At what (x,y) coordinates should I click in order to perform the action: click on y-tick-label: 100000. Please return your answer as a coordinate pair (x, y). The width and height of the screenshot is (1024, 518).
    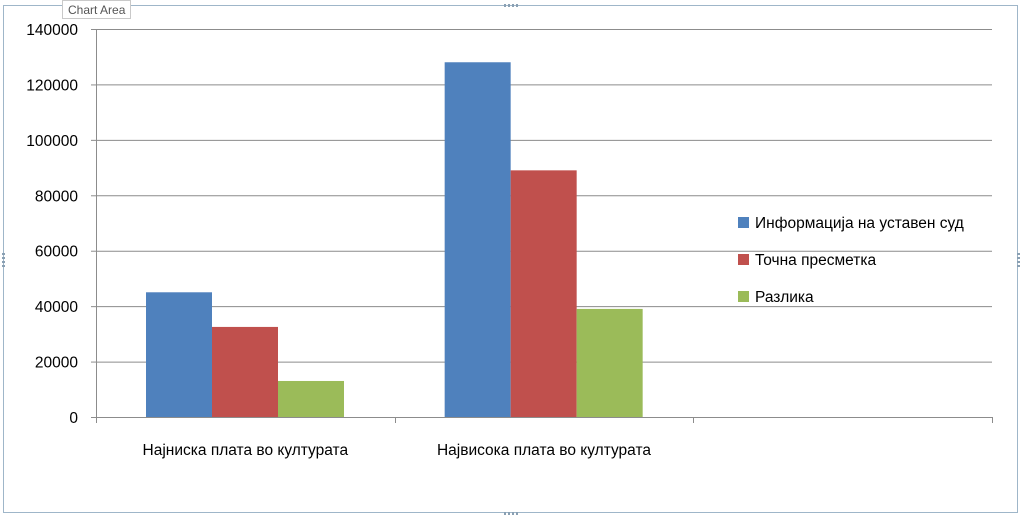
    Looking at the image, I should click on (52, 141).